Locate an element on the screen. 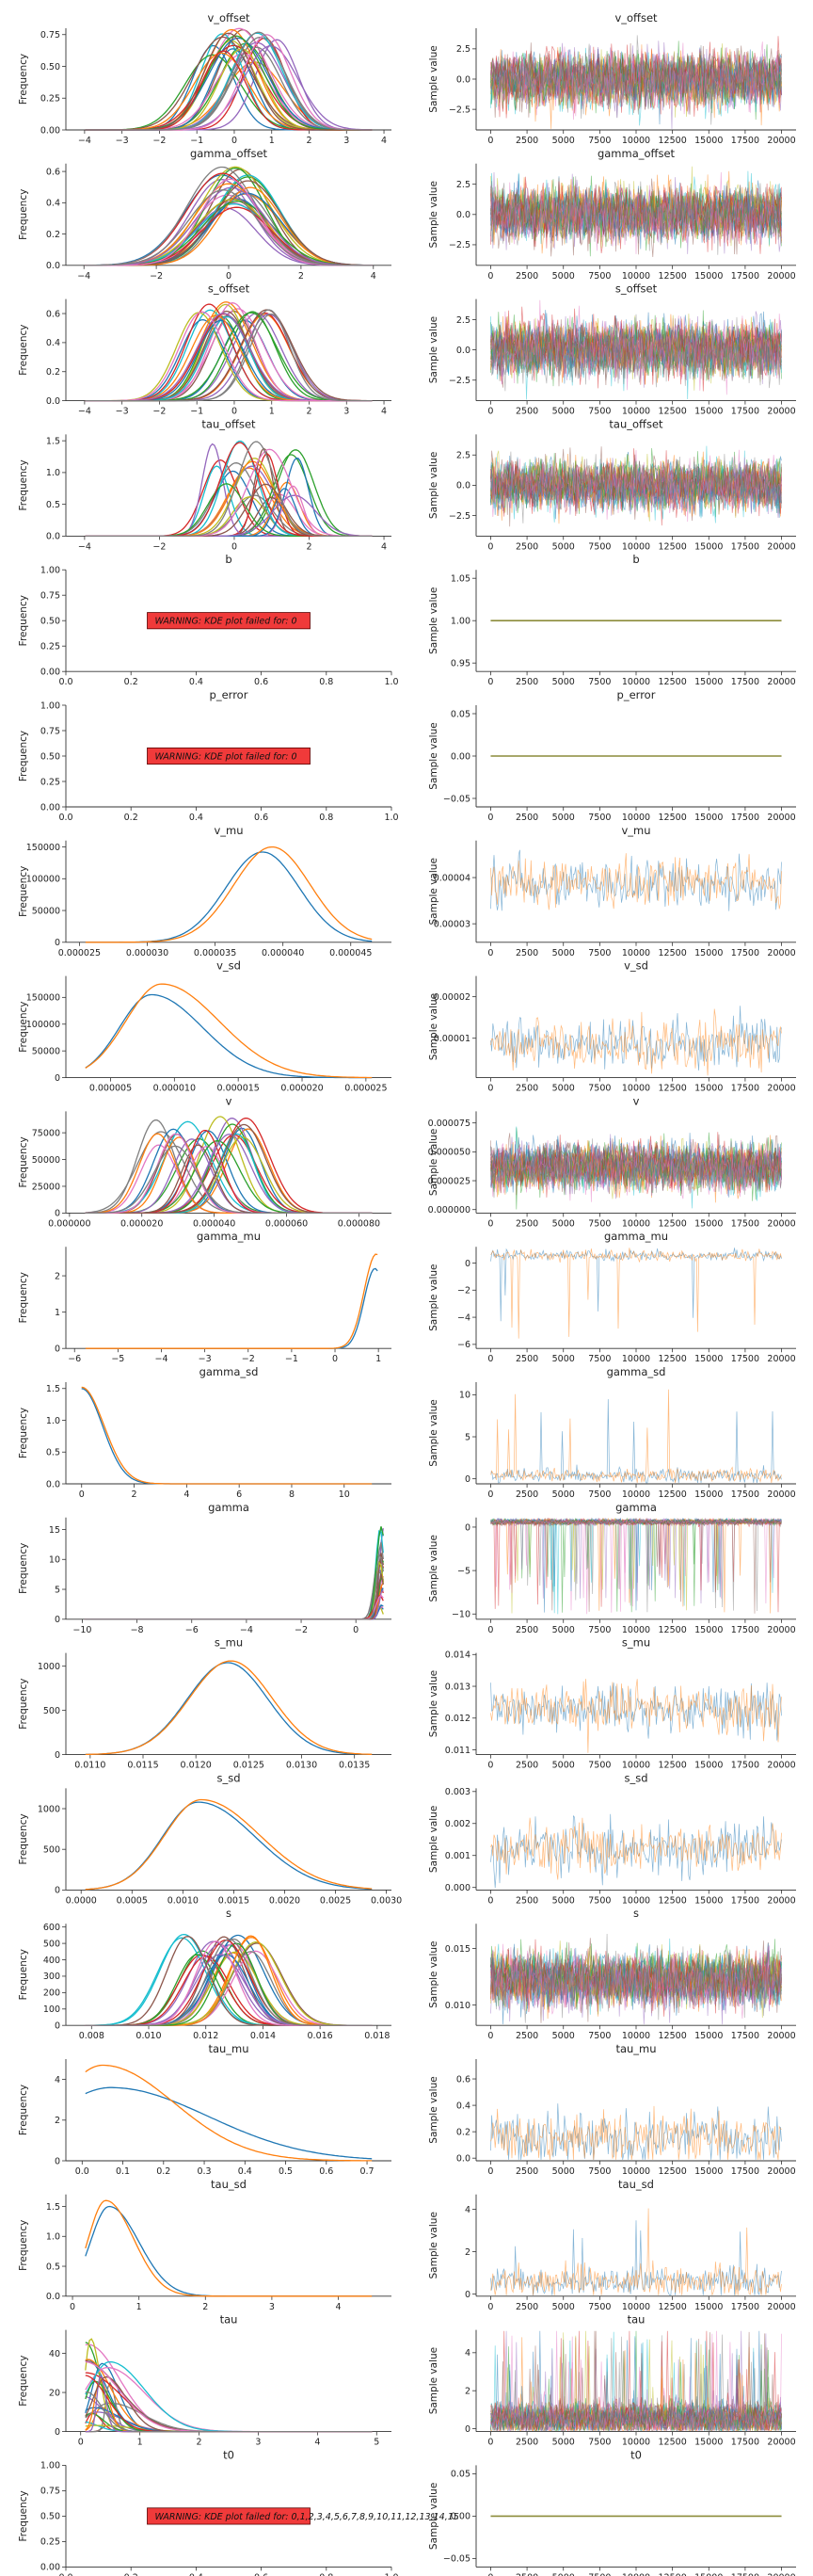 The image size is (813, 2576). trace-x-tick-label: 5000 is located at coordinates (563, 1089).